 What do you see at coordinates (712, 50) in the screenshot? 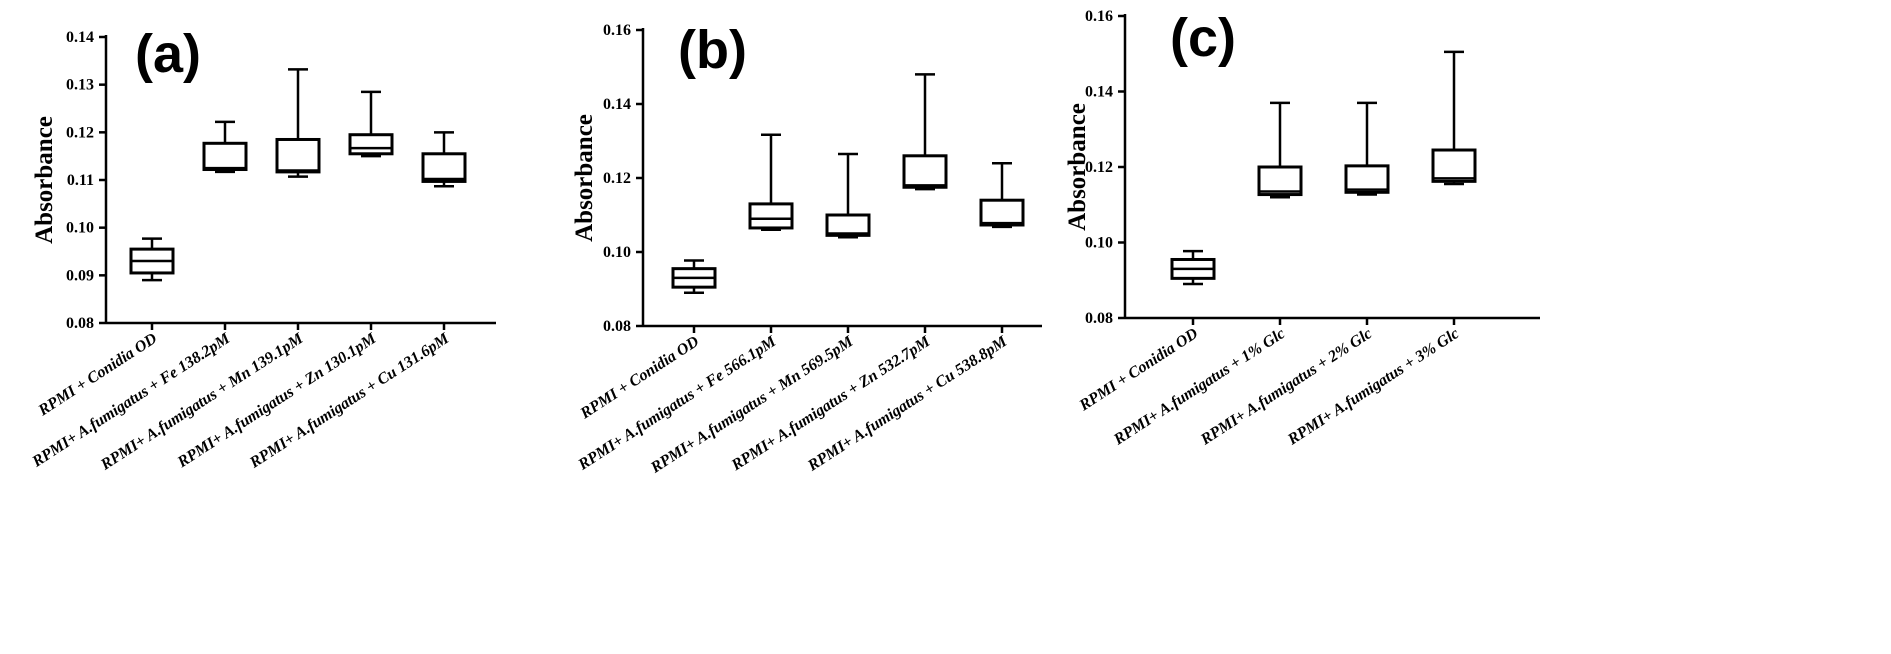
I see `panel-label: (b)` at bounding box center [712, 50].